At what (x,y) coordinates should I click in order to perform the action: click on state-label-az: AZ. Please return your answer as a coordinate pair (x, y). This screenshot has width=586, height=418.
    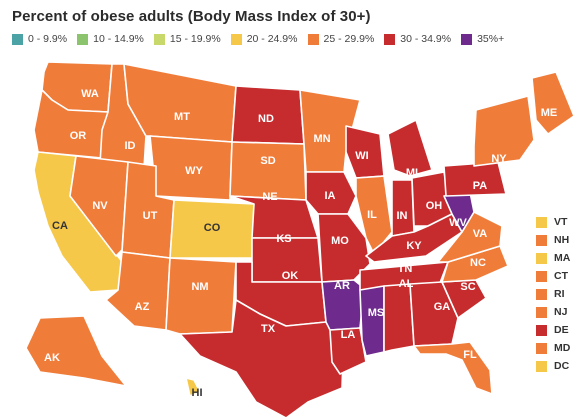
    Looking at the image, I should click on (142, 307).